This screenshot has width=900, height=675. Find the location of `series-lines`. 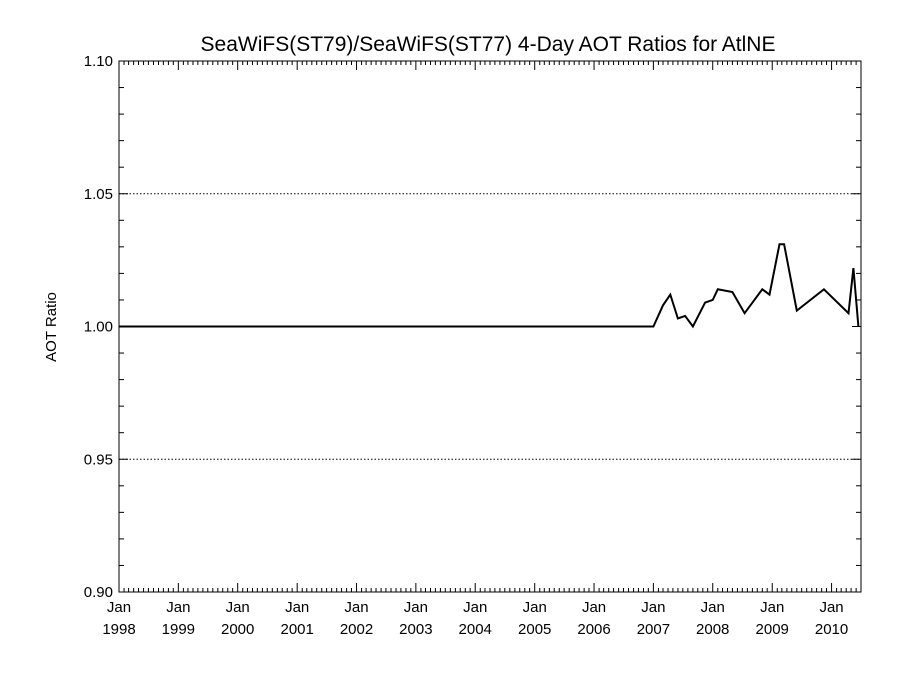

series-lines is located at coordinates (489, 286).